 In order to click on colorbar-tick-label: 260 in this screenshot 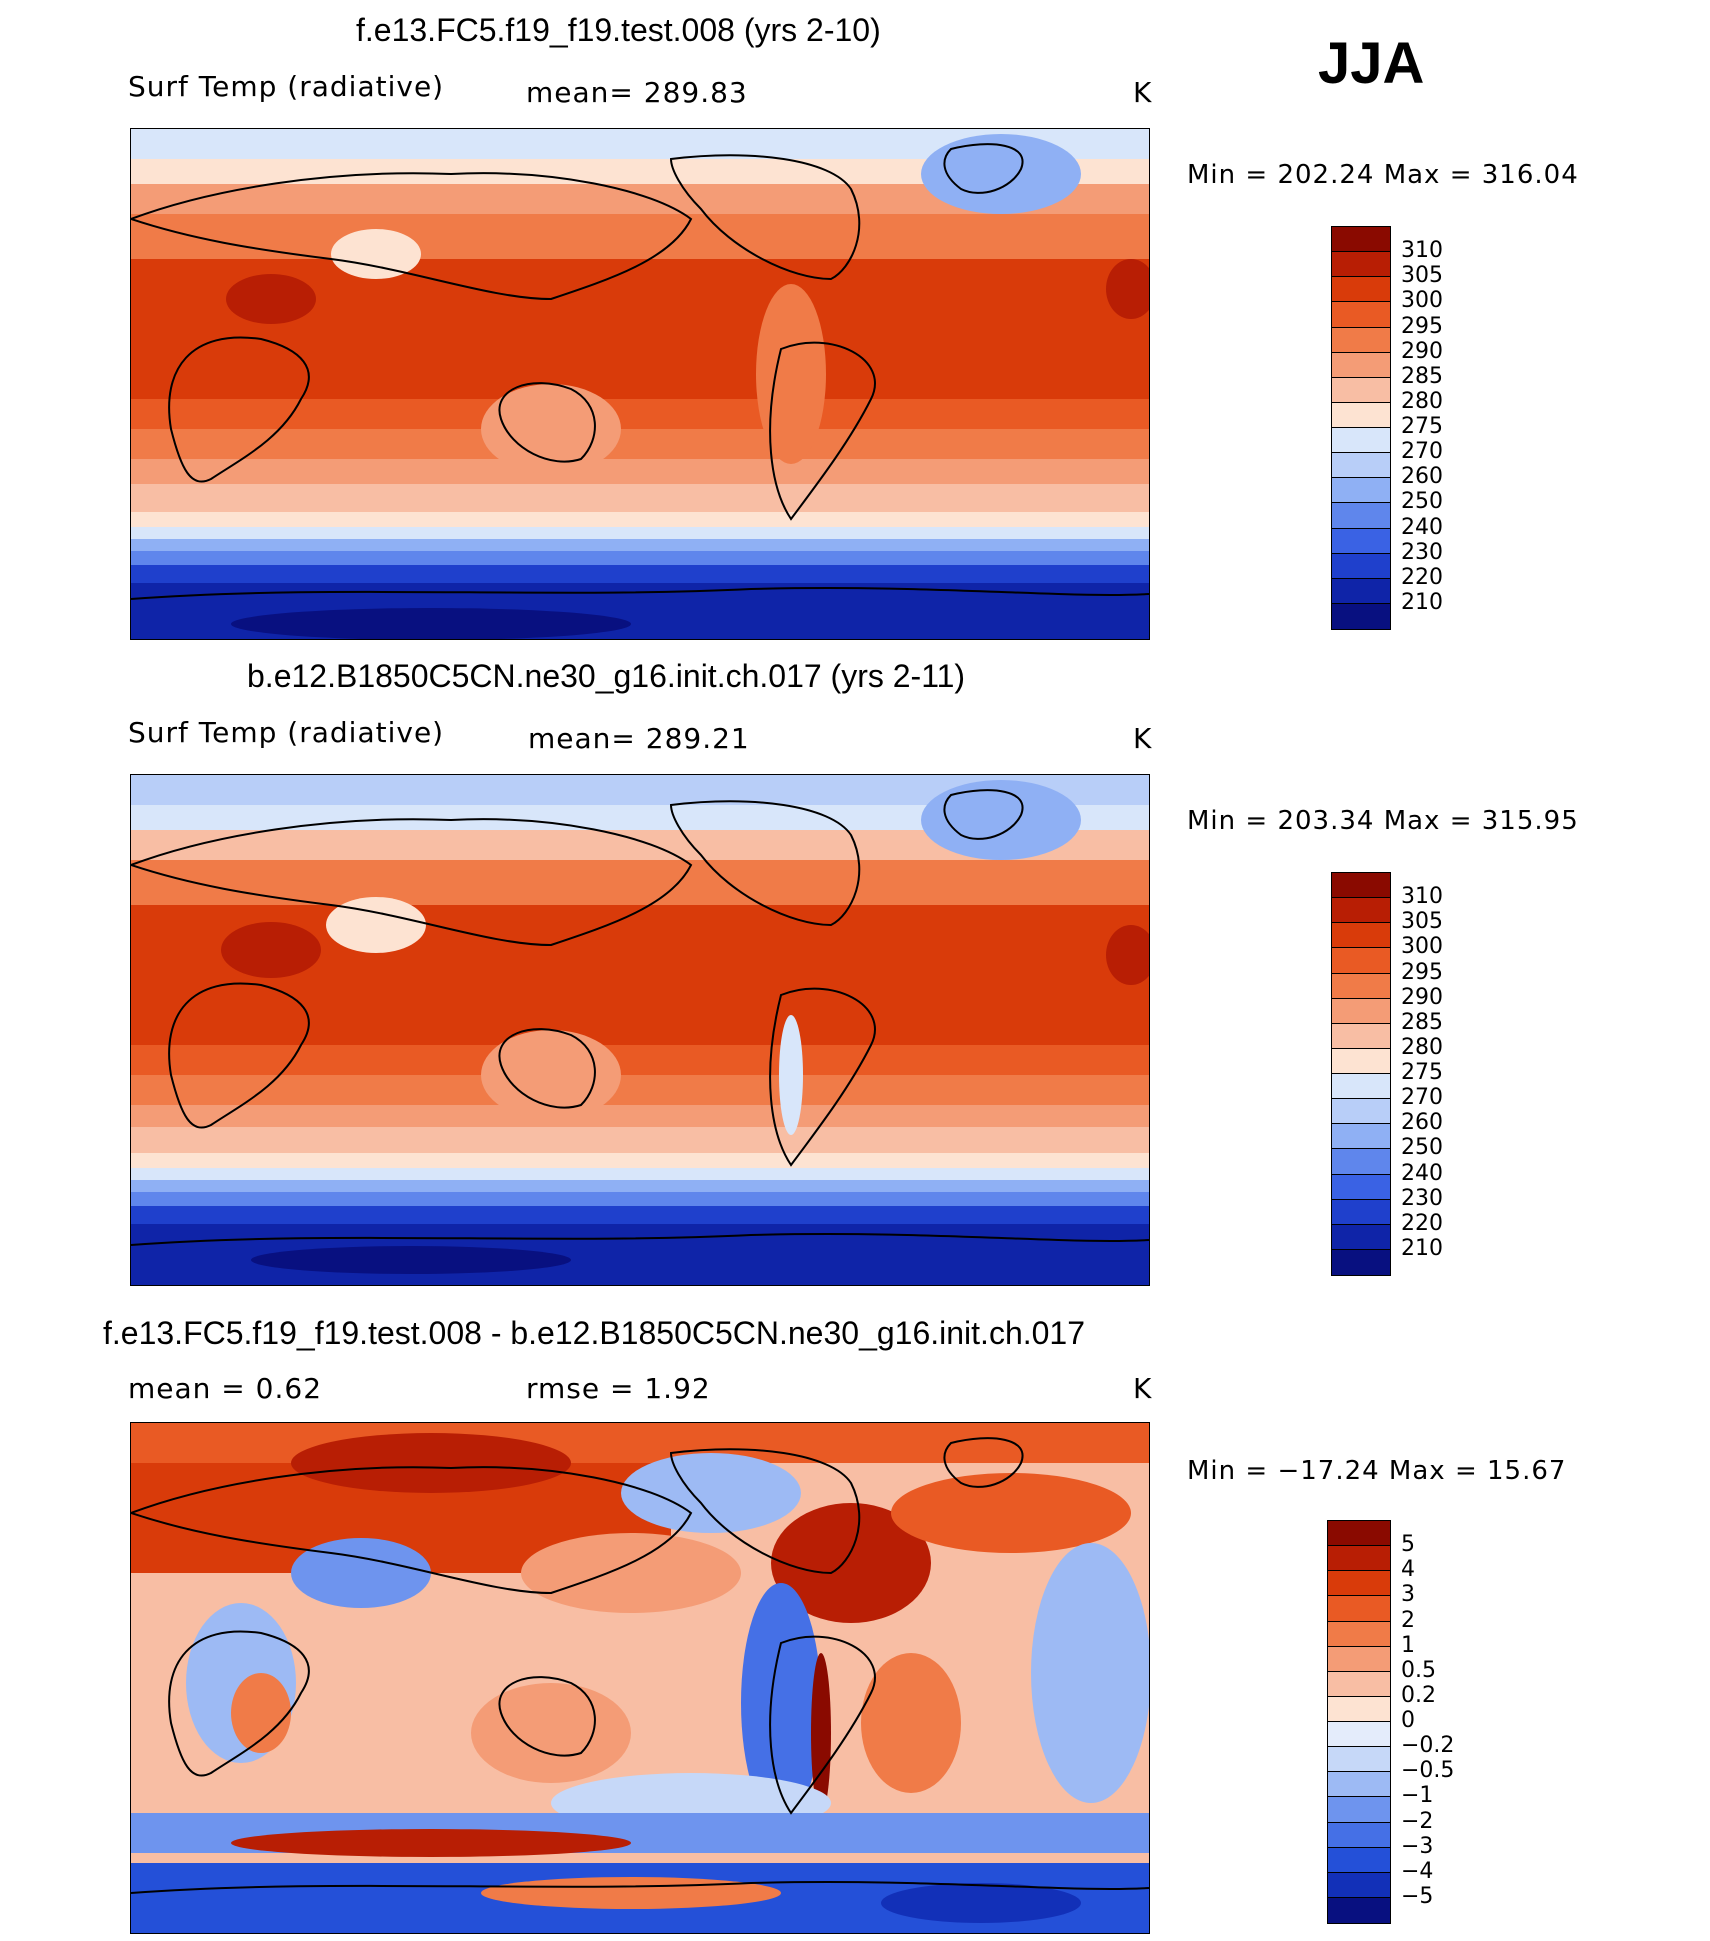, I will do `click(1422, 1123)`.